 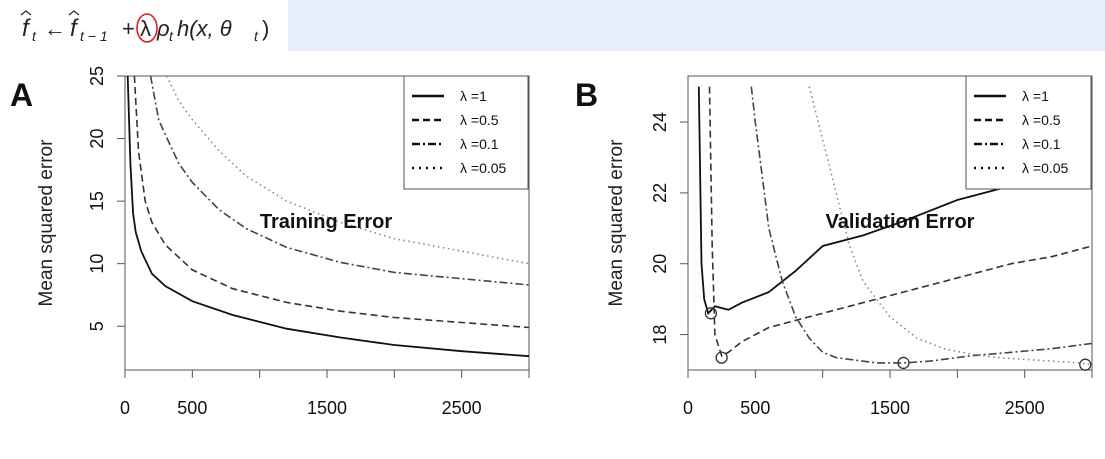 What do you see at coordinates (660, 122) in the screenshot?
I see `y-tick-label: 24` at bounding box center [660, 122].